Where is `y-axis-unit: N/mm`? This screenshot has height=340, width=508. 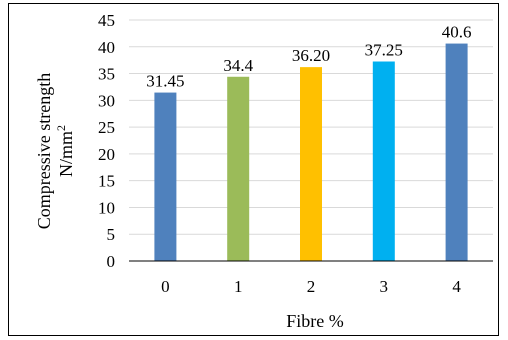
y-axis-unit: N/mm is located at coordinates (66, 154).